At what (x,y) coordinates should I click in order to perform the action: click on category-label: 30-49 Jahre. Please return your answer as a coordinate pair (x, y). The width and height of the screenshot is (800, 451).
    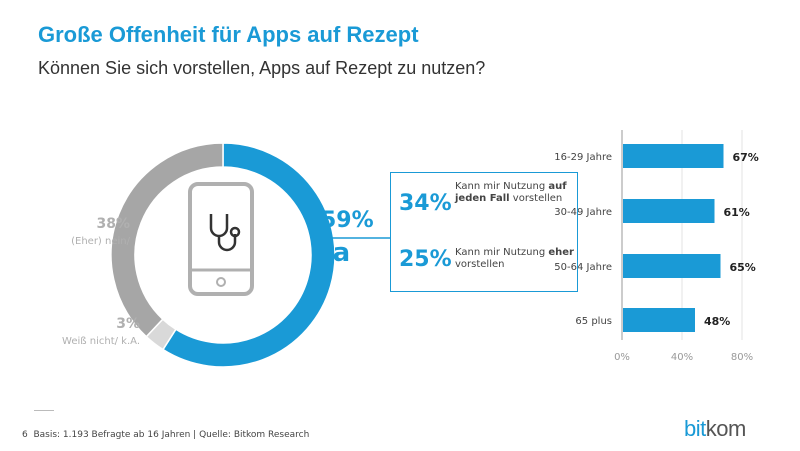
    Looking at the image, I should click on (583, 212).